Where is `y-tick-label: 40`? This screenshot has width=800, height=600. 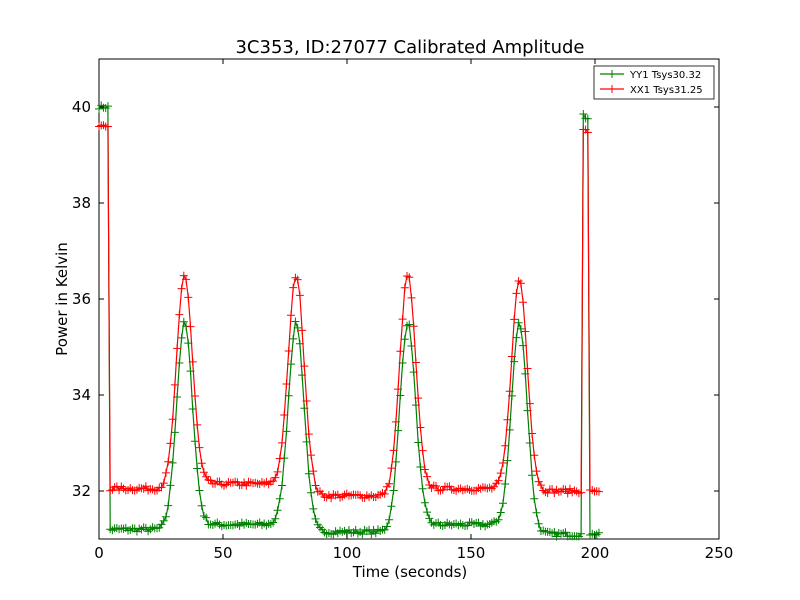
y-tick-label: 40 is located at coordinates (81, 107).